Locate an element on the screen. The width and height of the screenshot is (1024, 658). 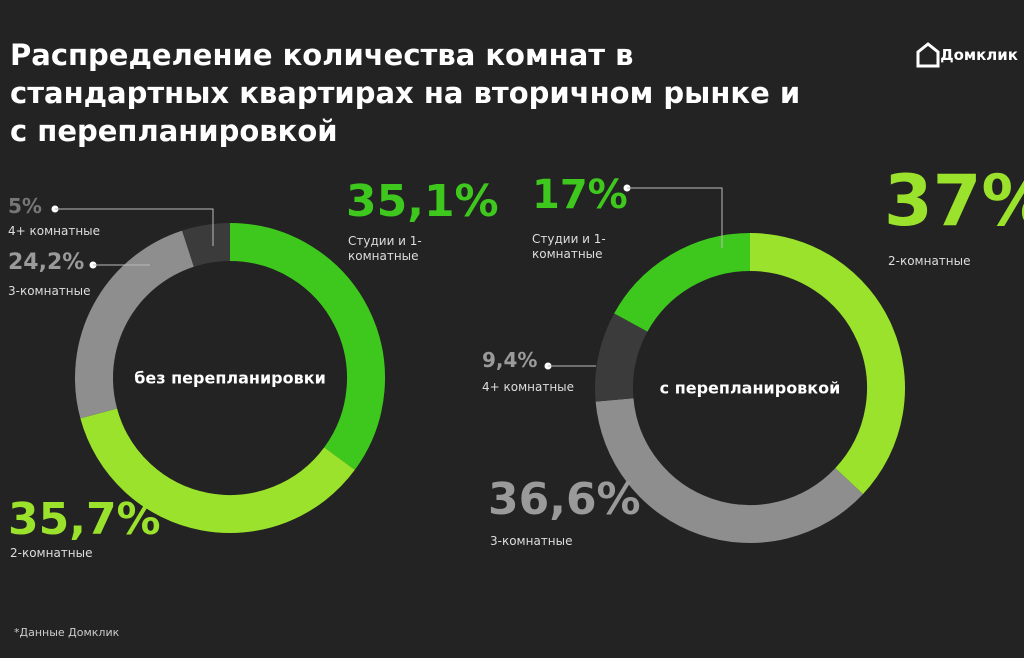
chart-center-title: с перепланировкой is located at coordinates (750, 388).